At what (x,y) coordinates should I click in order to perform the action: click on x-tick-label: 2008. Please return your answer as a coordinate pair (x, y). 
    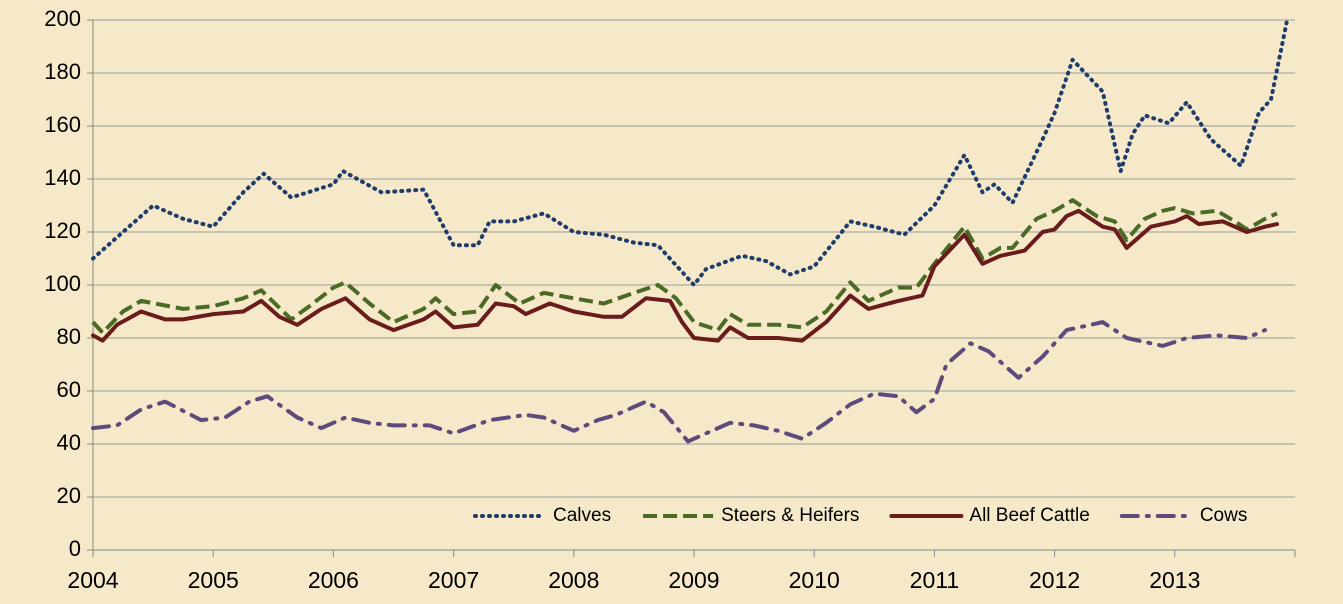
    Looking at the image, I should click on (573, 580).